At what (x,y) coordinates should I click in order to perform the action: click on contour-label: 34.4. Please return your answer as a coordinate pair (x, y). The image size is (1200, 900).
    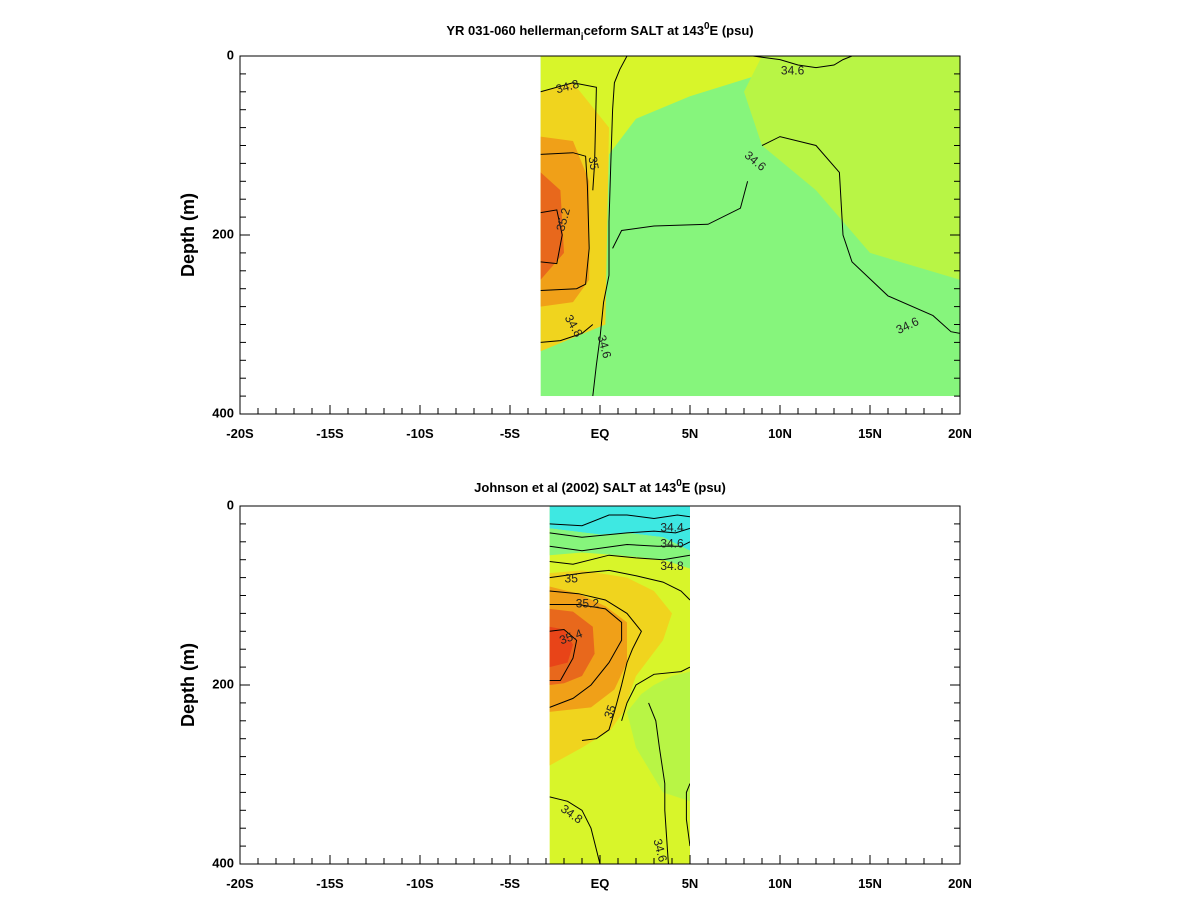
    Looking at the image, I should click on (672, 528).